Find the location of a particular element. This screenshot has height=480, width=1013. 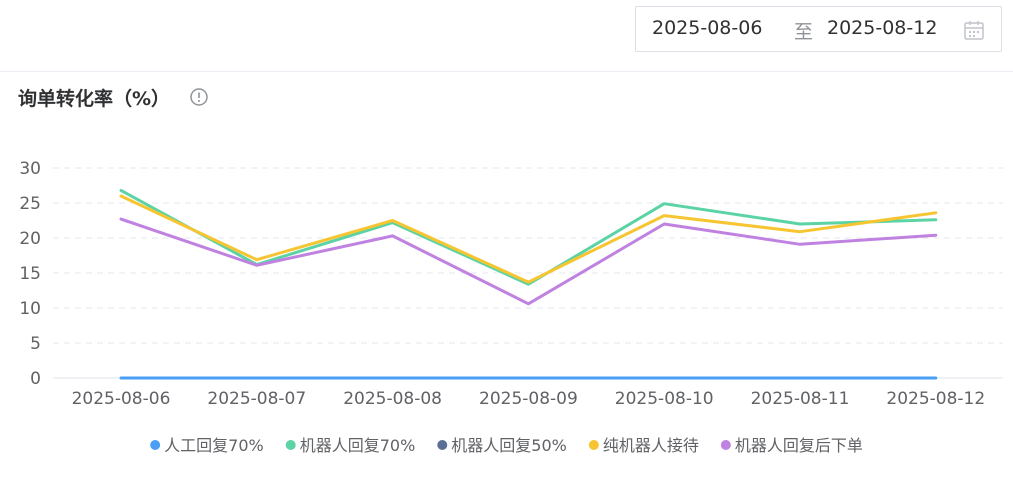

x-tick-label: 2025-08-07 is located at coordinates (256, 399).